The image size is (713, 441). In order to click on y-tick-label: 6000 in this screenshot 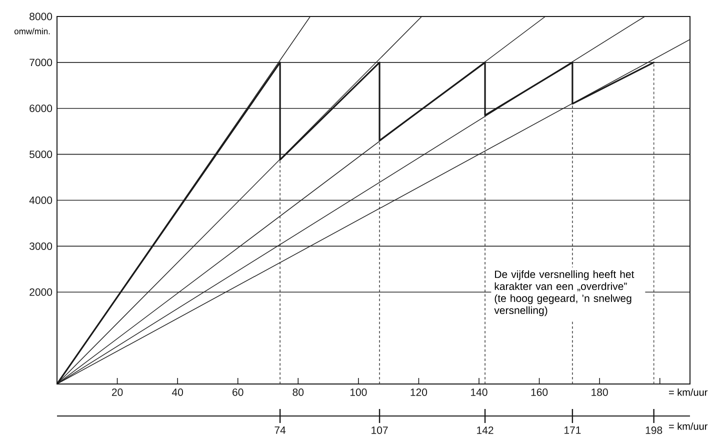, I will do `click(41, 108)`.